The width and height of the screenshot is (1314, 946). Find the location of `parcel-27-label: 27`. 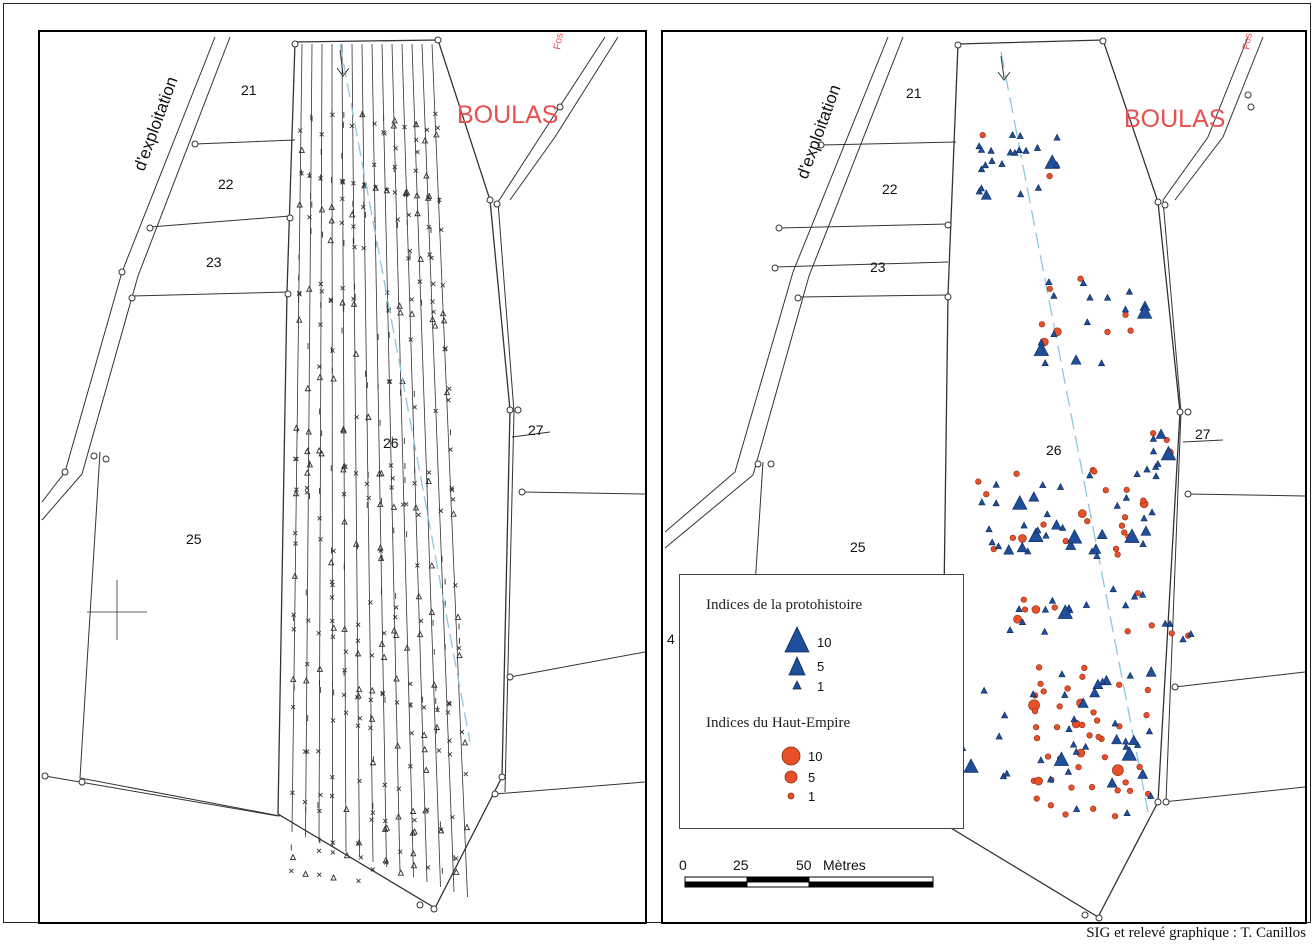

parcel-27-label: 27 is located at coordinates (536, 430).